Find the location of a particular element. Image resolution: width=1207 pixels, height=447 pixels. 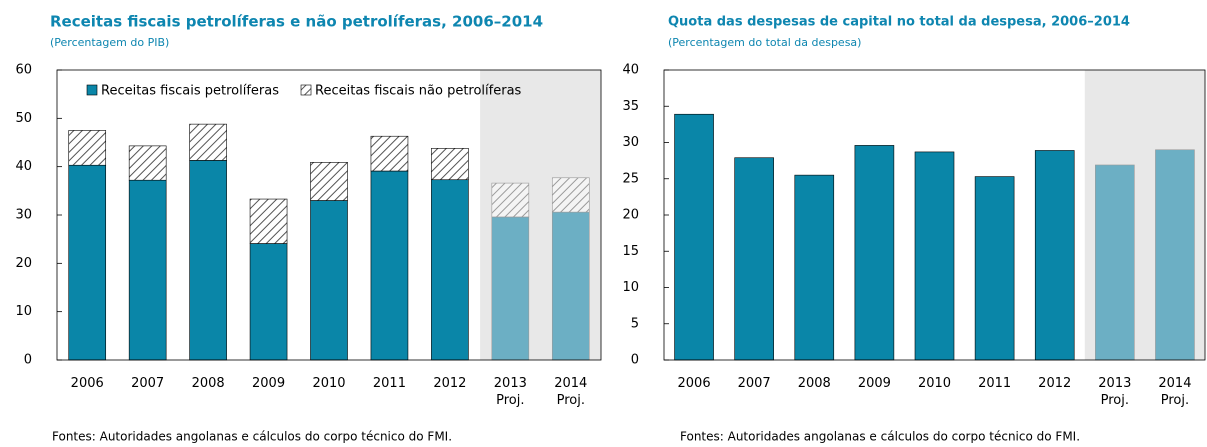

y-tick-label: 5 is located at coordinates (635, 323).